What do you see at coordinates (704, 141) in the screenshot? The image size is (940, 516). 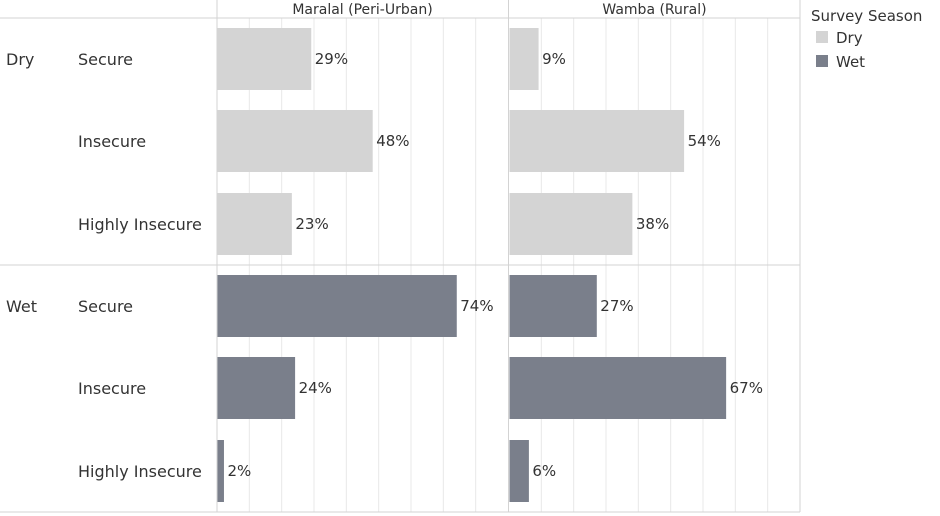 I see `data-label: 54%` at bounding box center [704, 141].